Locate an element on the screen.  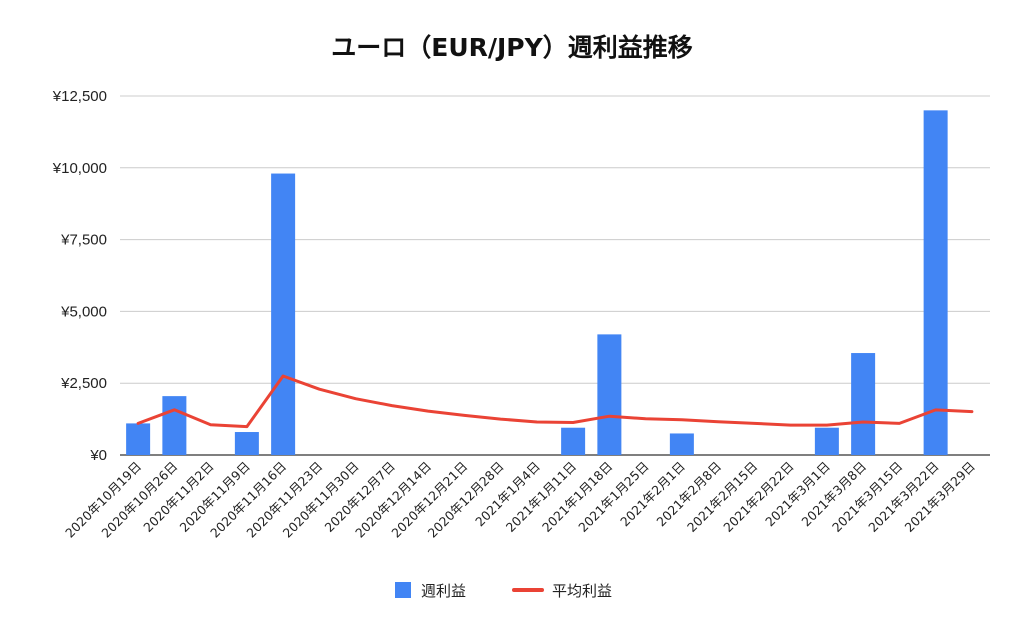
y-tick-label: ¥12,500 is located at coordinates (79, 96).